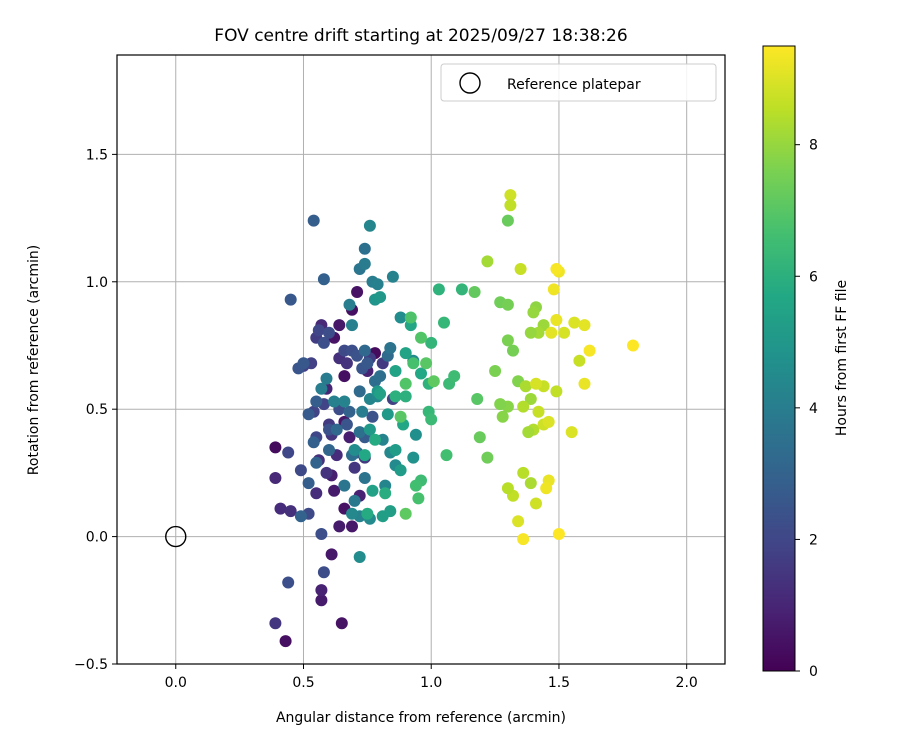  Describe the element at coordinates (431, 683) in the screenshot. I see `x-tick-label: 1.0` at that location.